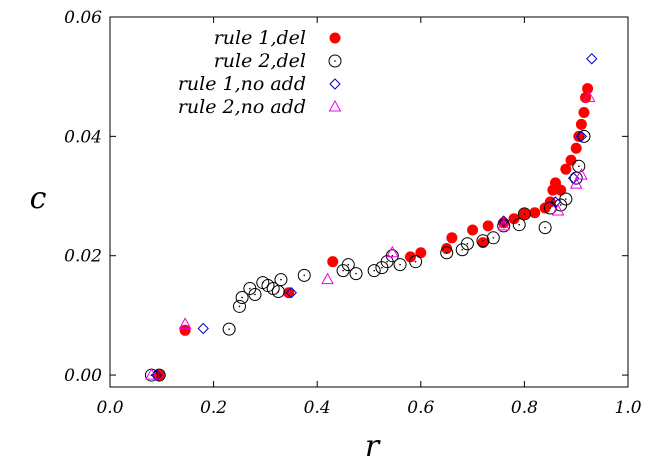 This screenshot has height=462, width=648. I want to click on y-tick-label: 0.02, so click(83, 257).